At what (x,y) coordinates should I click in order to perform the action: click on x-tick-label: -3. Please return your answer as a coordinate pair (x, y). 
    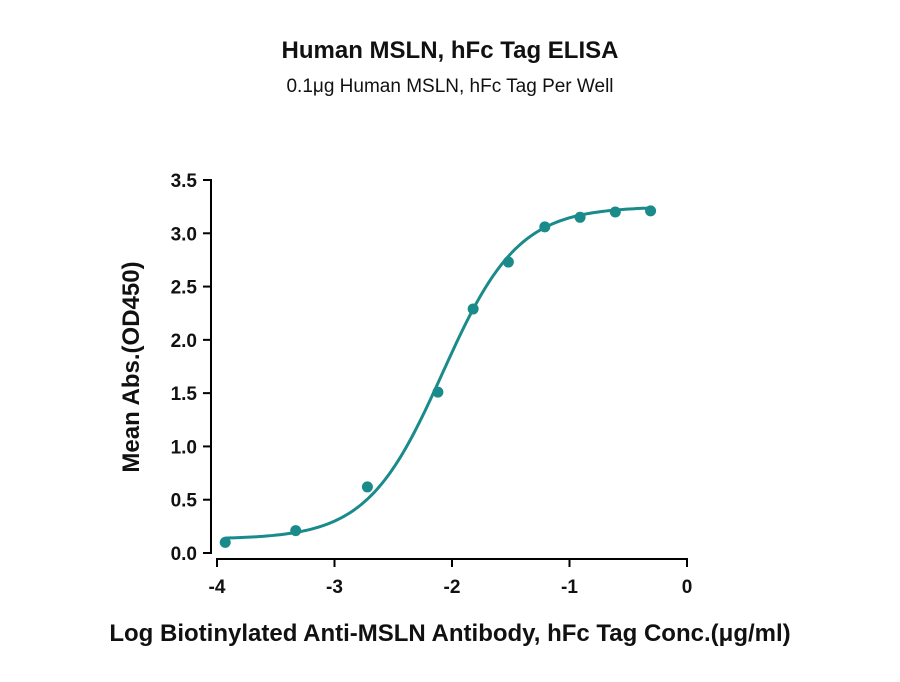
    Looking at the image, I should click on (334, 587).